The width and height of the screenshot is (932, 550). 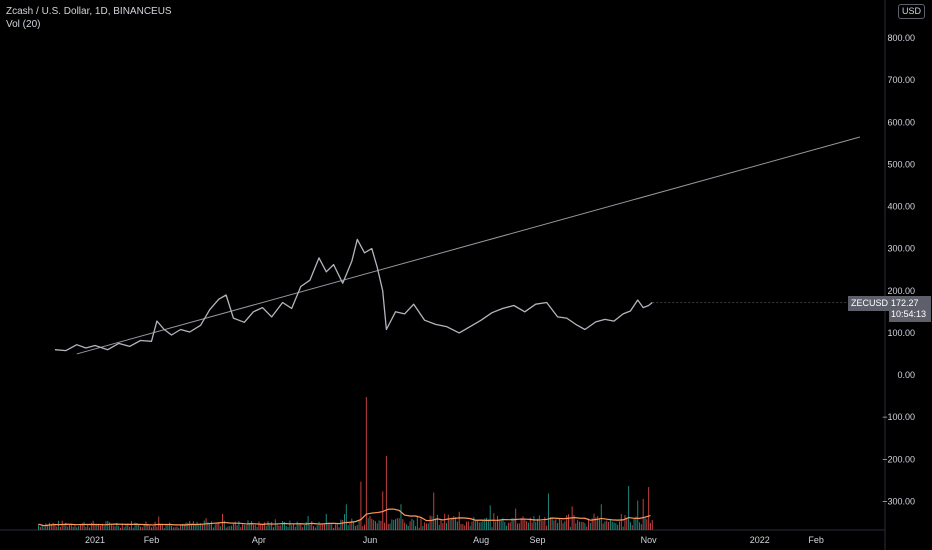 I want to click on bar-countdown: 10:54:13, so click(x=909, y=314).